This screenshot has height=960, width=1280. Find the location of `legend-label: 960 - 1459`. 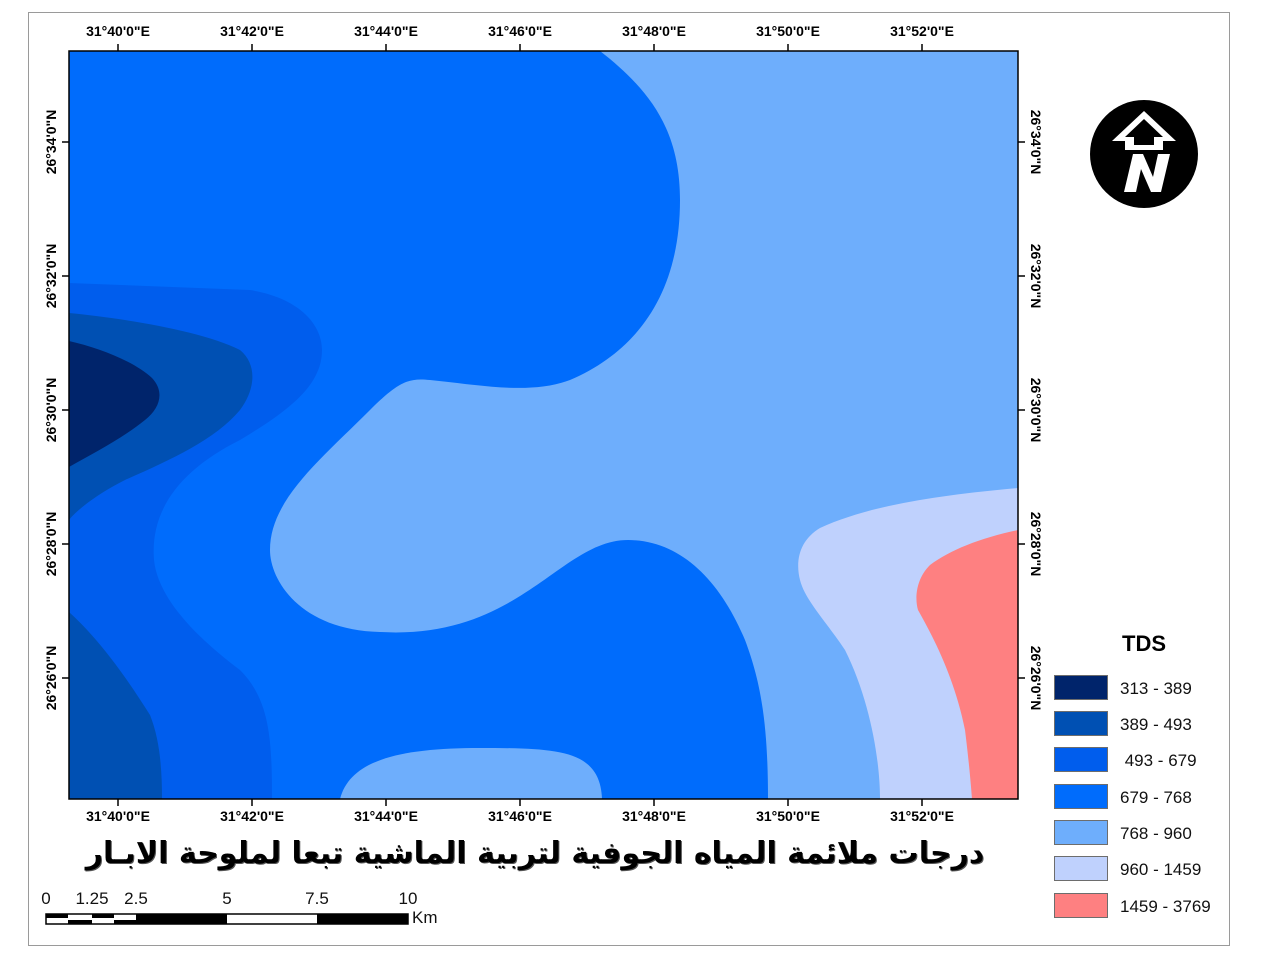

legend-label: 960 - 1459 is located at coordinates (1161, 869).